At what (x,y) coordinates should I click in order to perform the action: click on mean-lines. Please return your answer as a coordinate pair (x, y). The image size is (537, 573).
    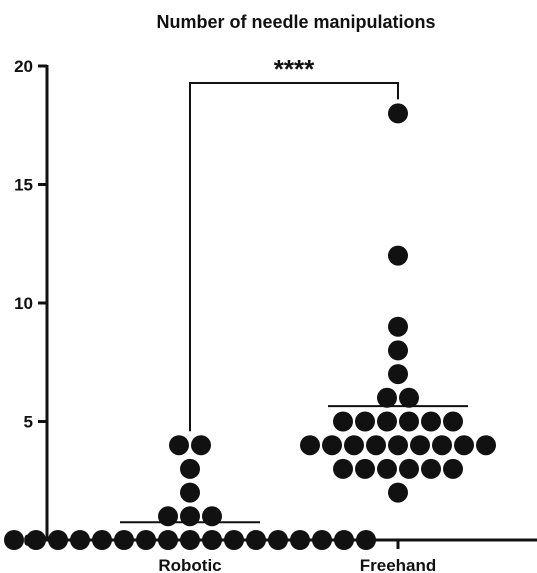
    Looking at the image, I should click on (294, 464).